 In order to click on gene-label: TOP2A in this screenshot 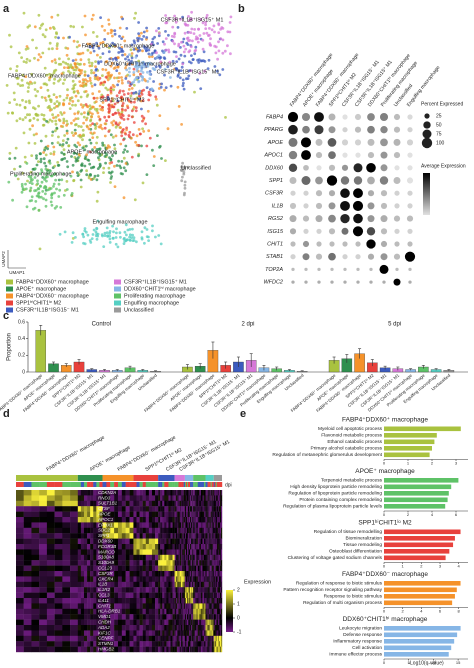, I will do `click(274, 270)`.